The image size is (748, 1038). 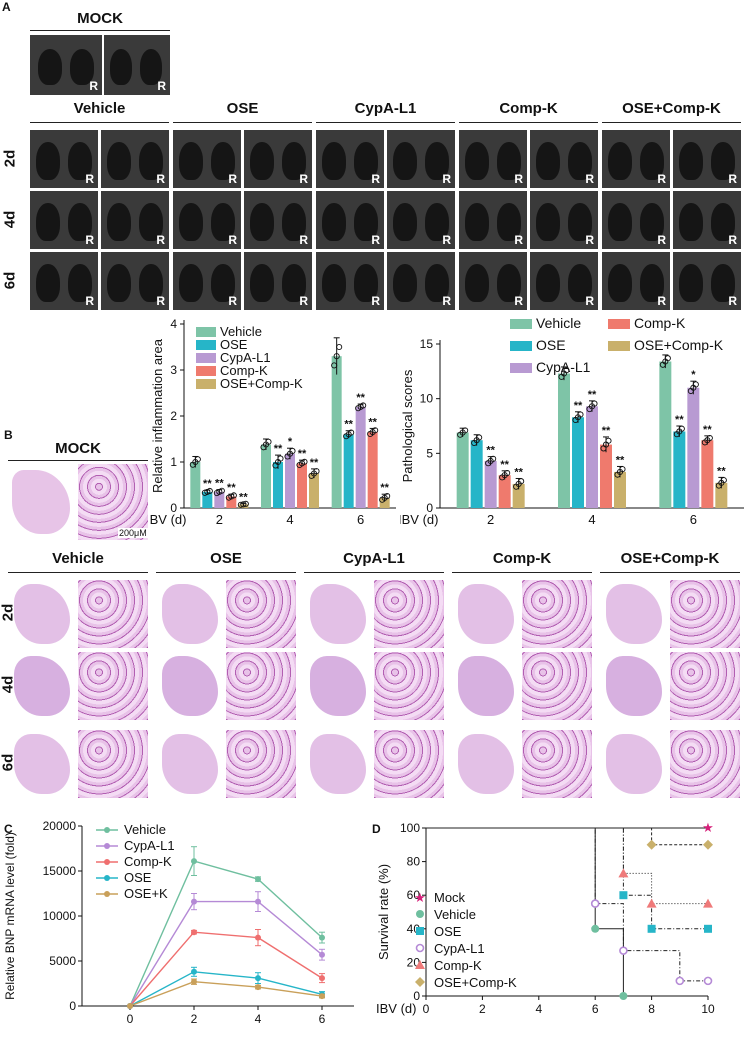 I want to click on legend-marker: ★, so click(x=420, y=897).